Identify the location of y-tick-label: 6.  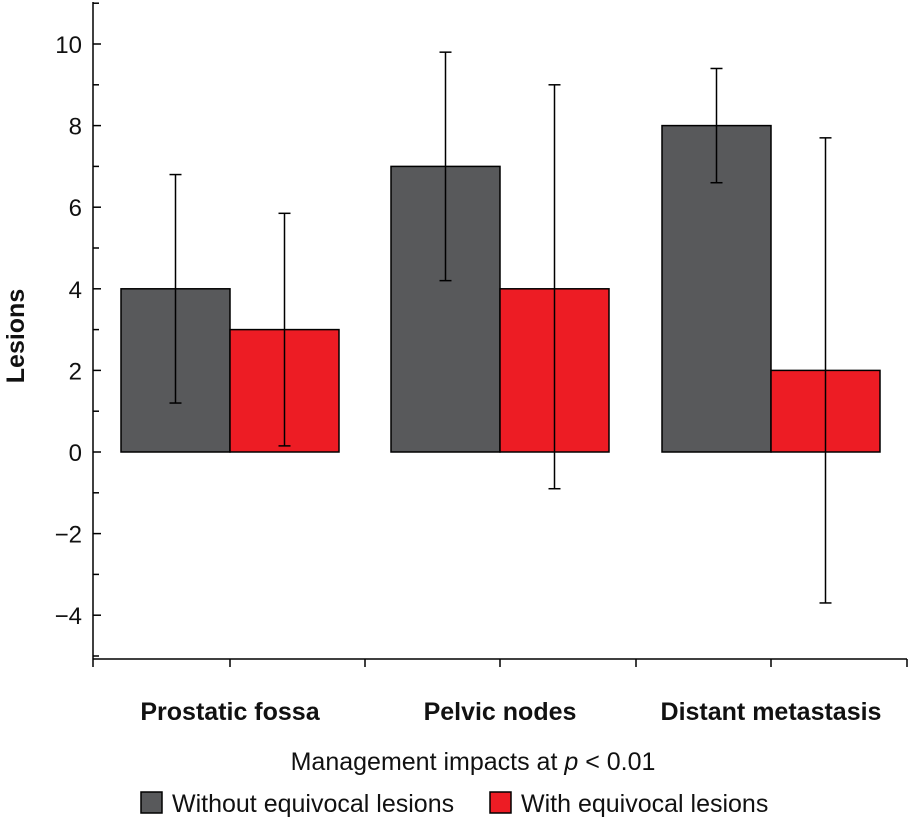
(75, 208).